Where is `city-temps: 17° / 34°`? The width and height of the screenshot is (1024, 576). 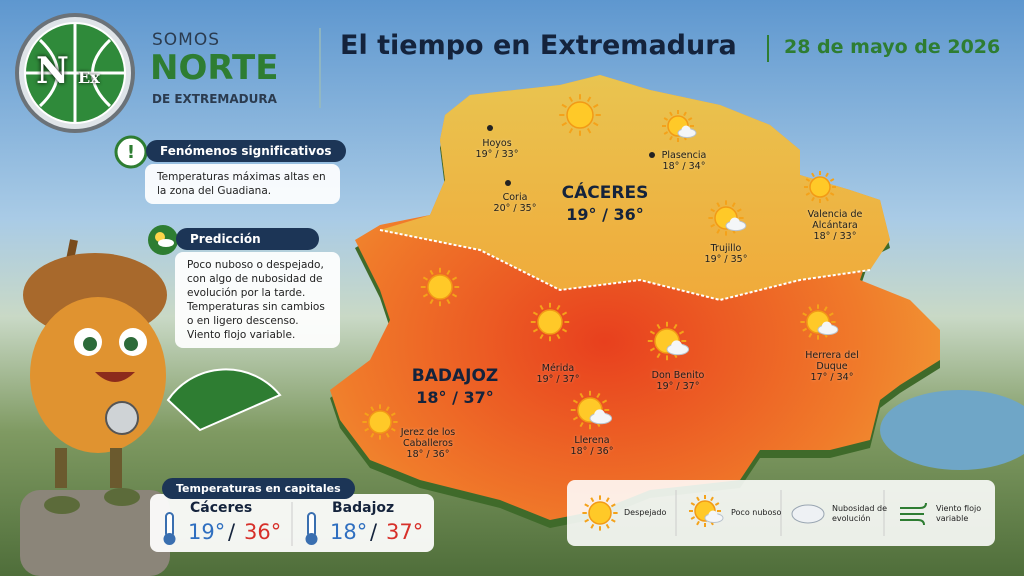
city-temps: 17° / 34° is located at coordinates (832, 377).